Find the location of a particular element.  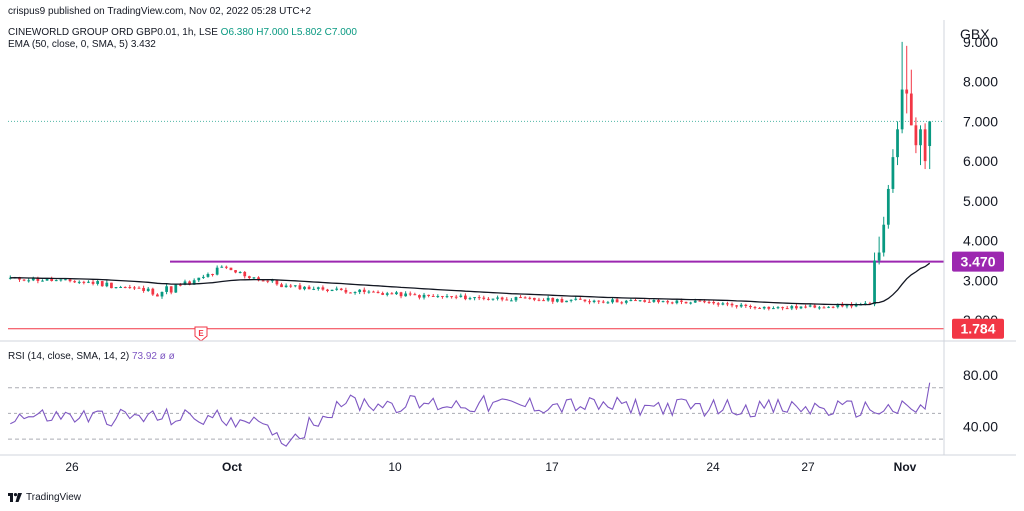

rsi-pane is located at coordinates (476, 414).